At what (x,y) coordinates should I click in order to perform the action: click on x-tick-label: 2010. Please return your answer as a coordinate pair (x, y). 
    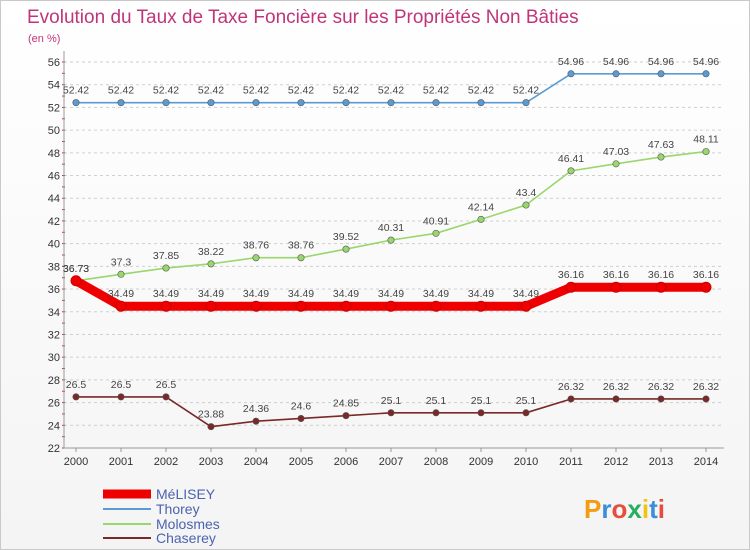
    Looking at the image, I should click on (526, 462).